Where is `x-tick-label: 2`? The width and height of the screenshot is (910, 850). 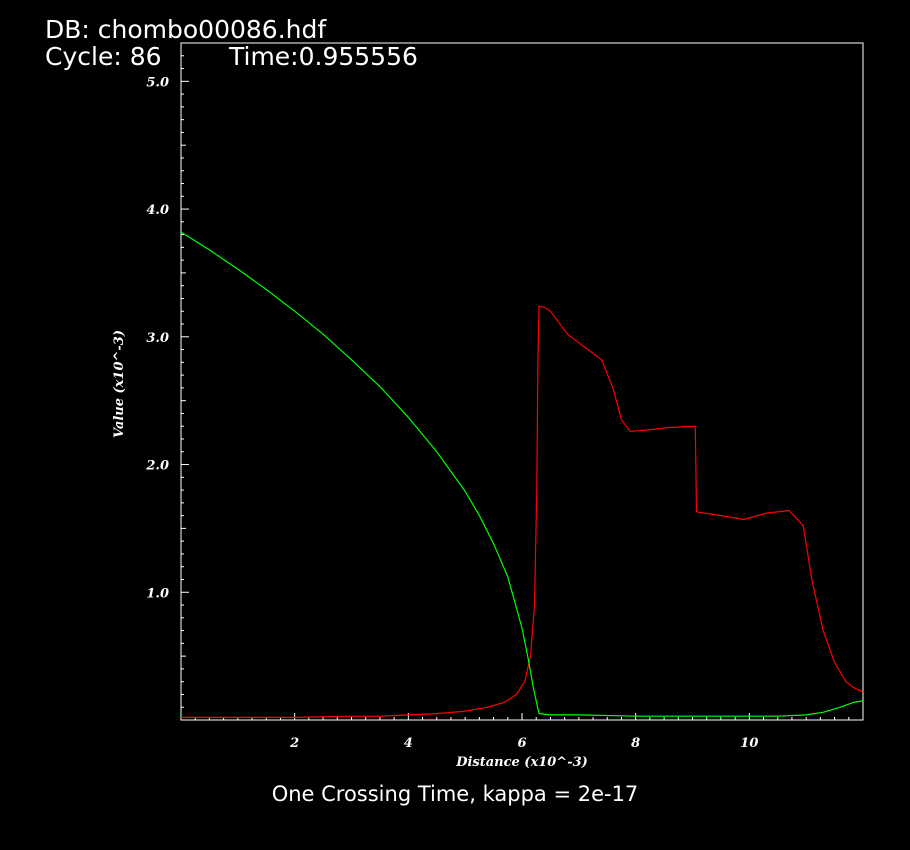
x-tick-label: 2 is located at coordinates (294, 743).